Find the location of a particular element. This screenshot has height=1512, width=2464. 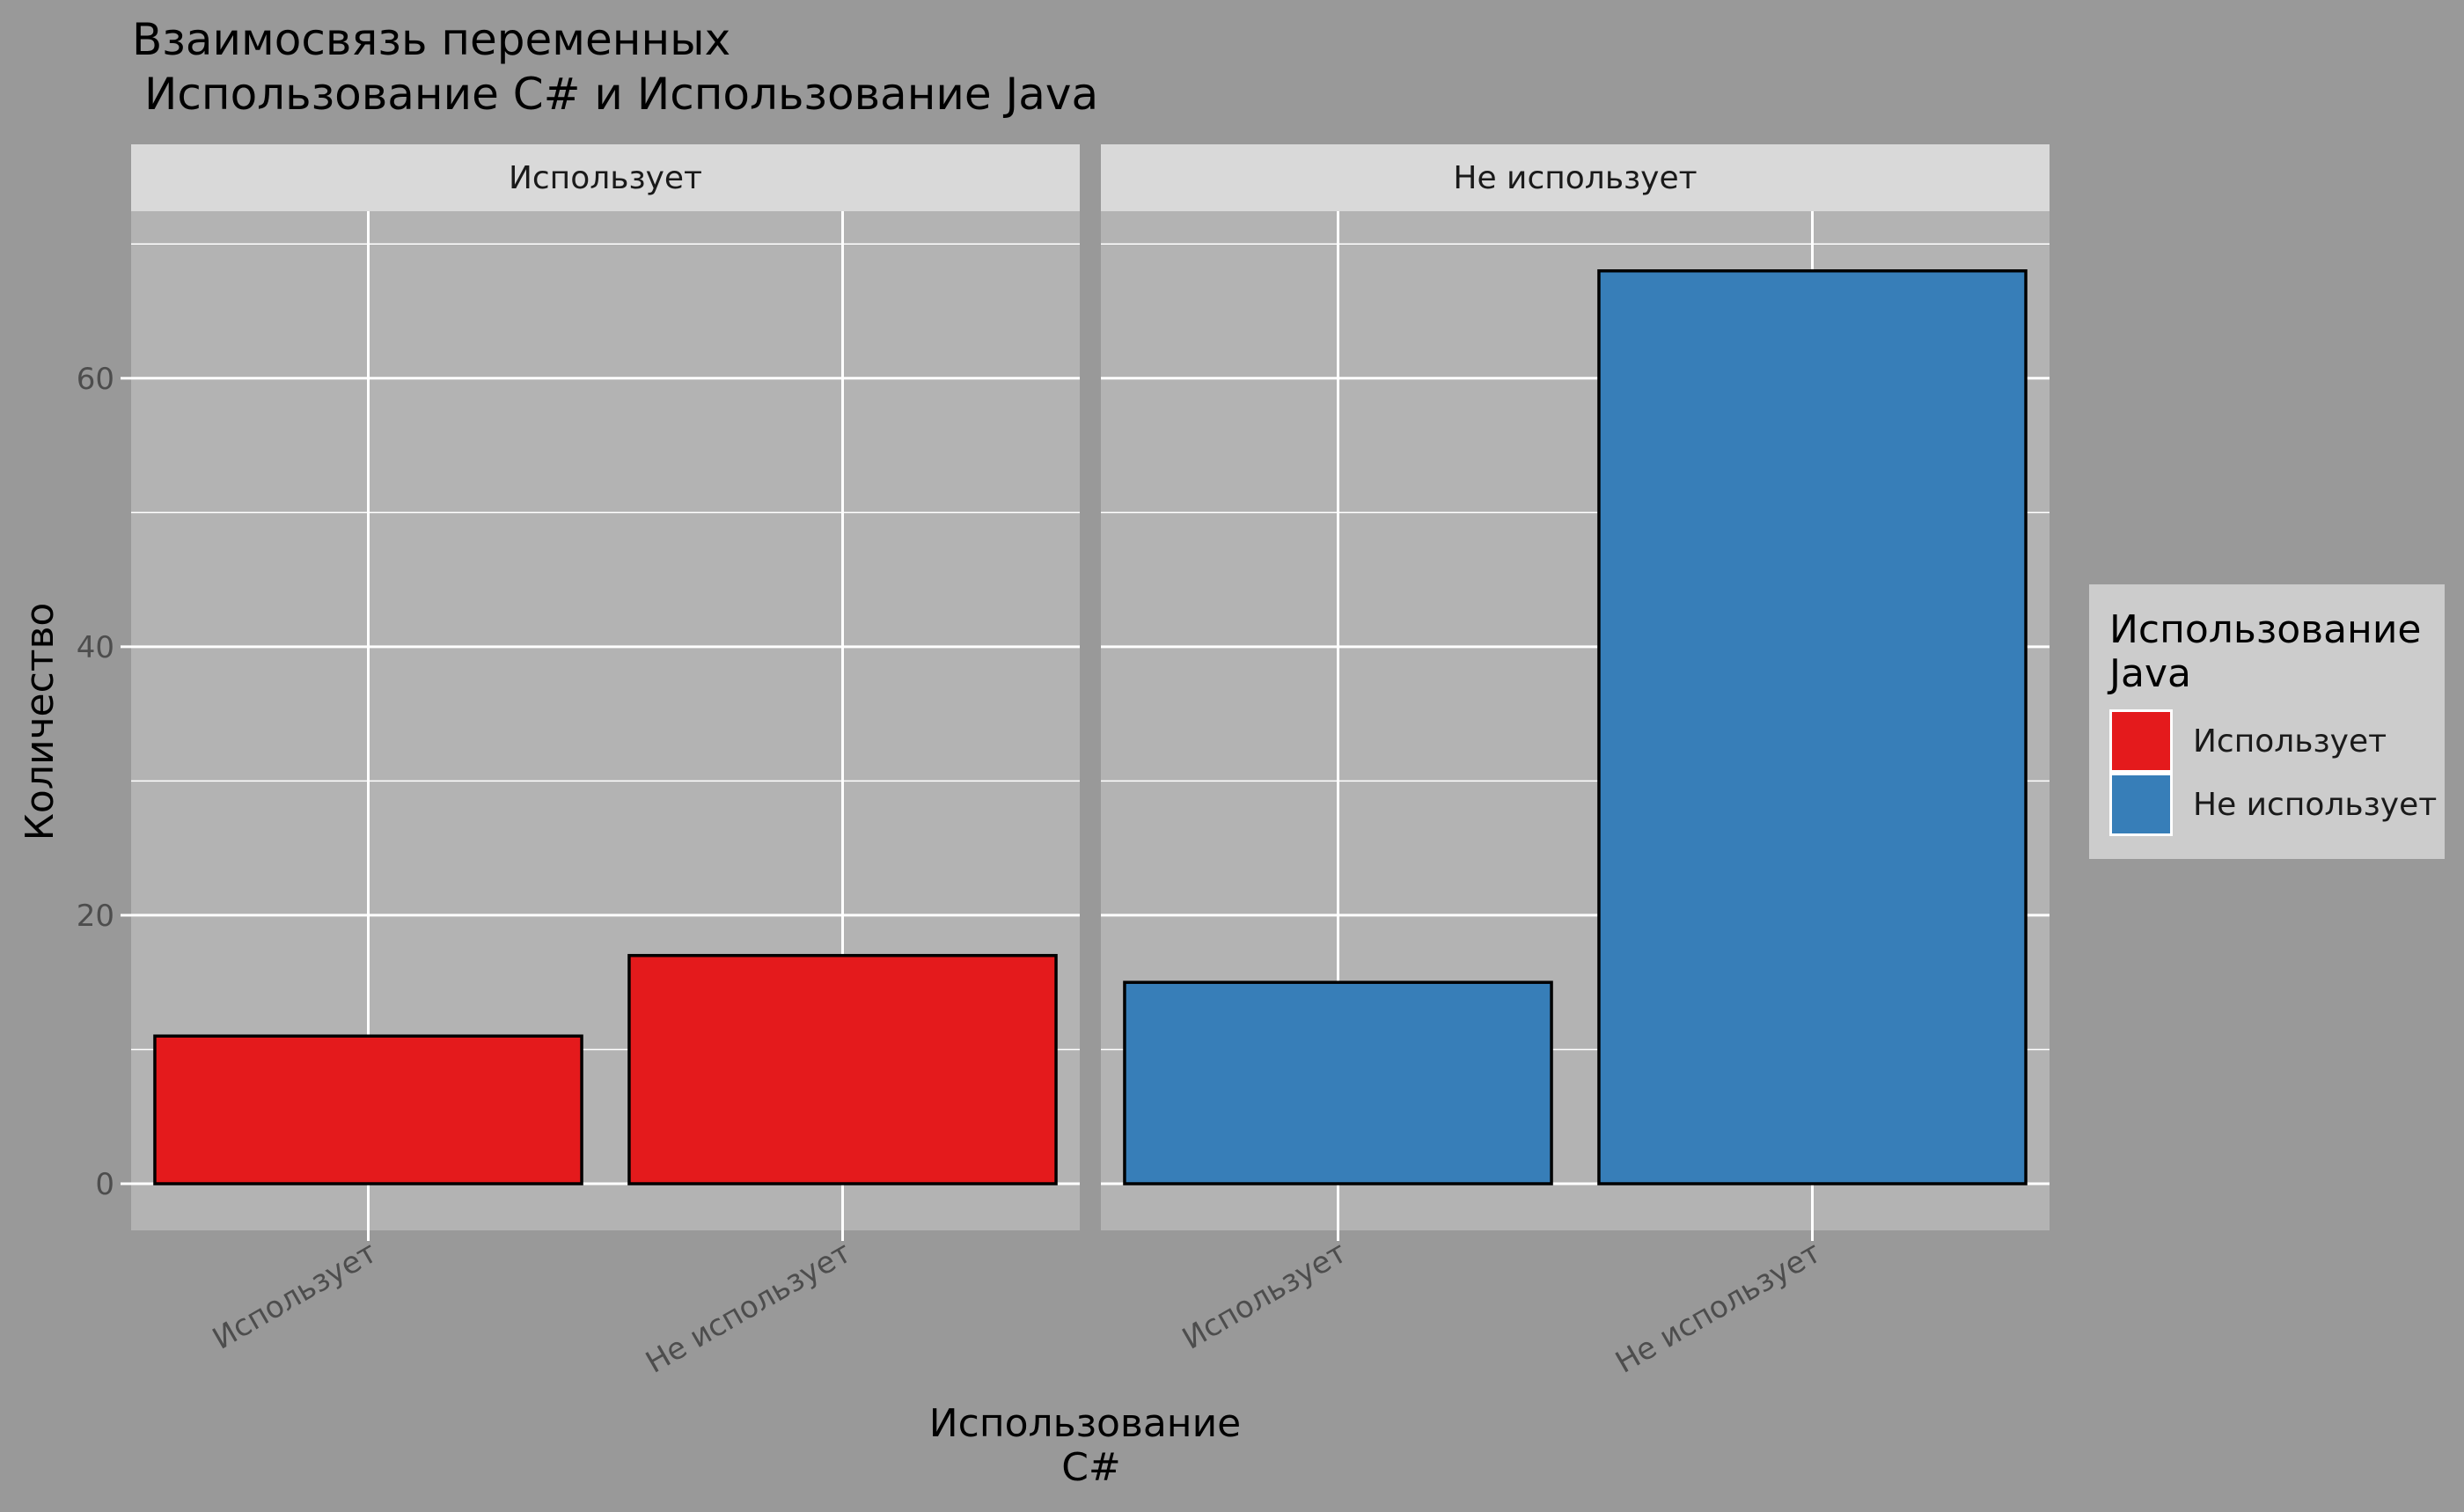

chart-title-line-1: Взаимосвязь переменных is located at coordinates (431, 40).